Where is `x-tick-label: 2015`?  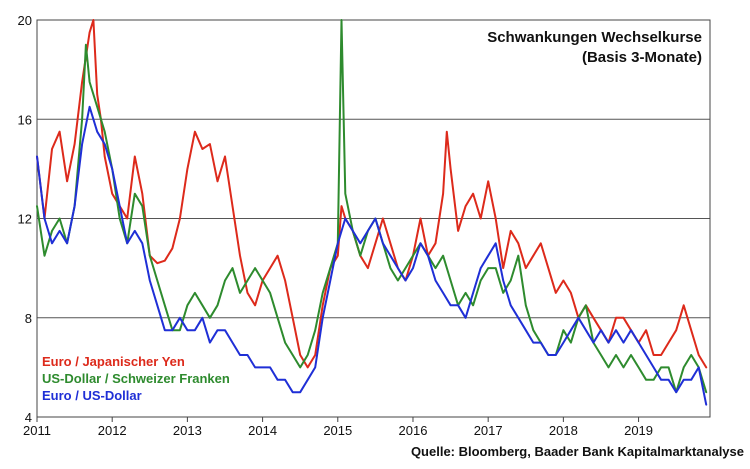 x-tick-label: 2015 is located at coordinates (337, 430).